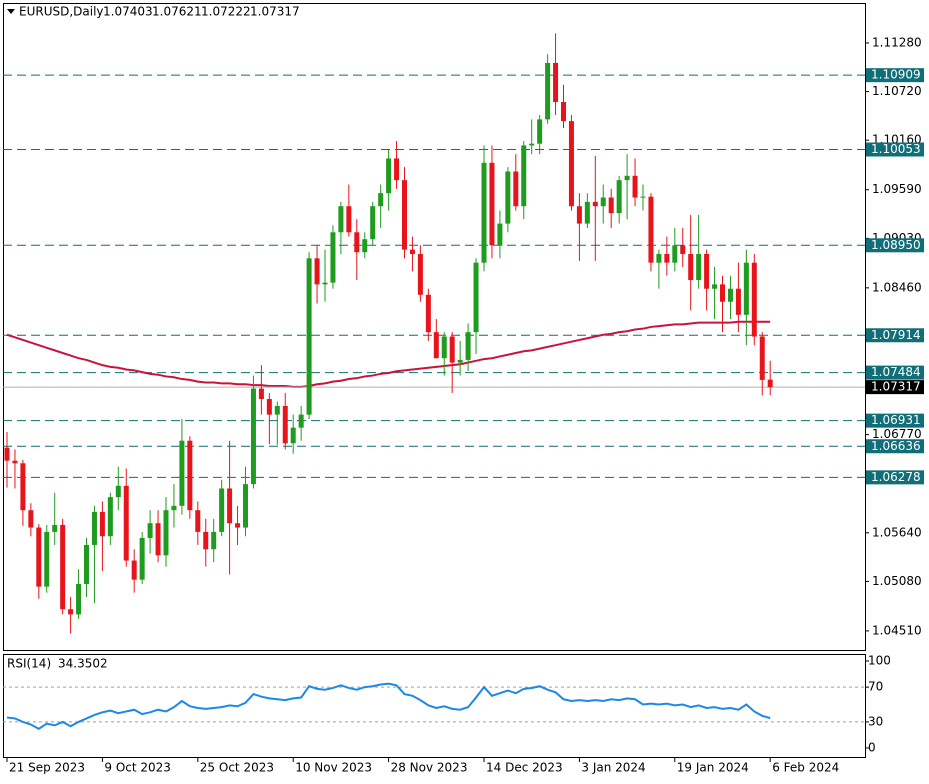  I want to click on x-tick-label: 28 Nov 2023, so click(429, 768).